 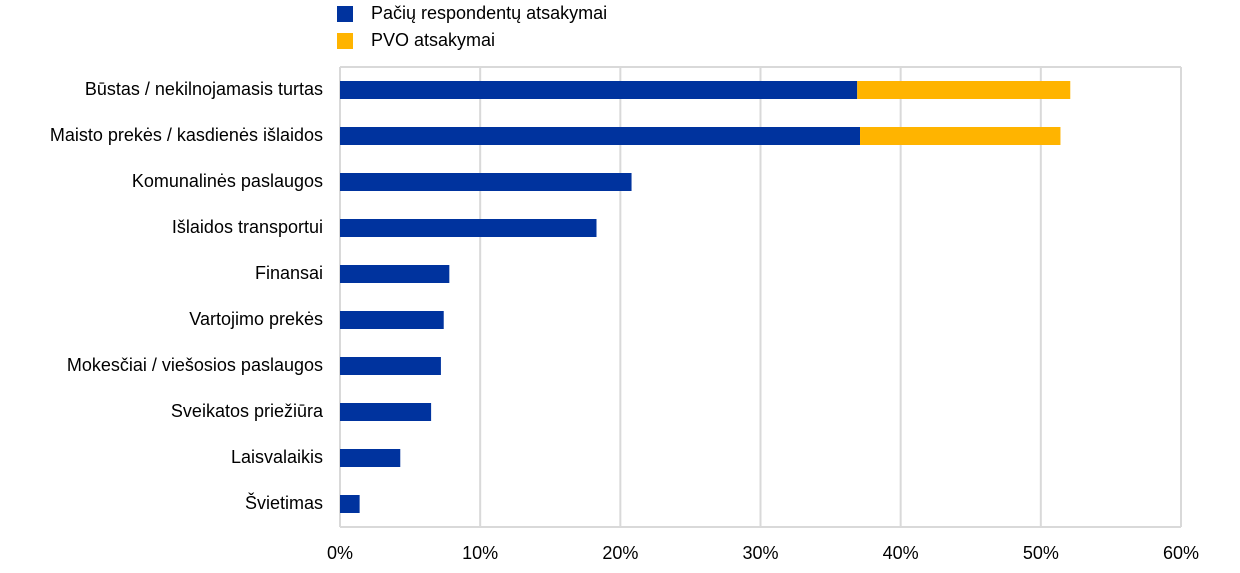 I want to click on x-tick-label: 60%, so click(x=1181, y=553).